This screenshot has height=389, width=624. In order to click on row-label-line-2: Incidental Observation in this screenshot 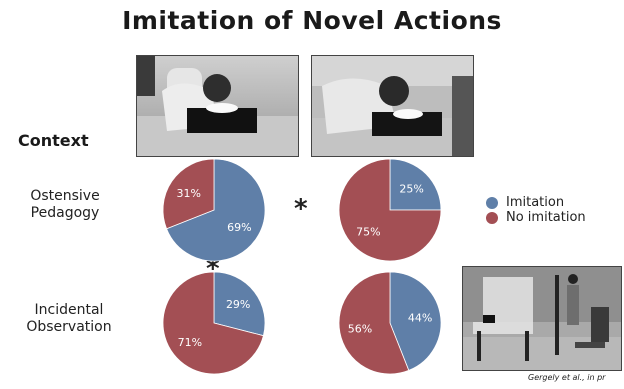, I will do `click(69, 318)`.